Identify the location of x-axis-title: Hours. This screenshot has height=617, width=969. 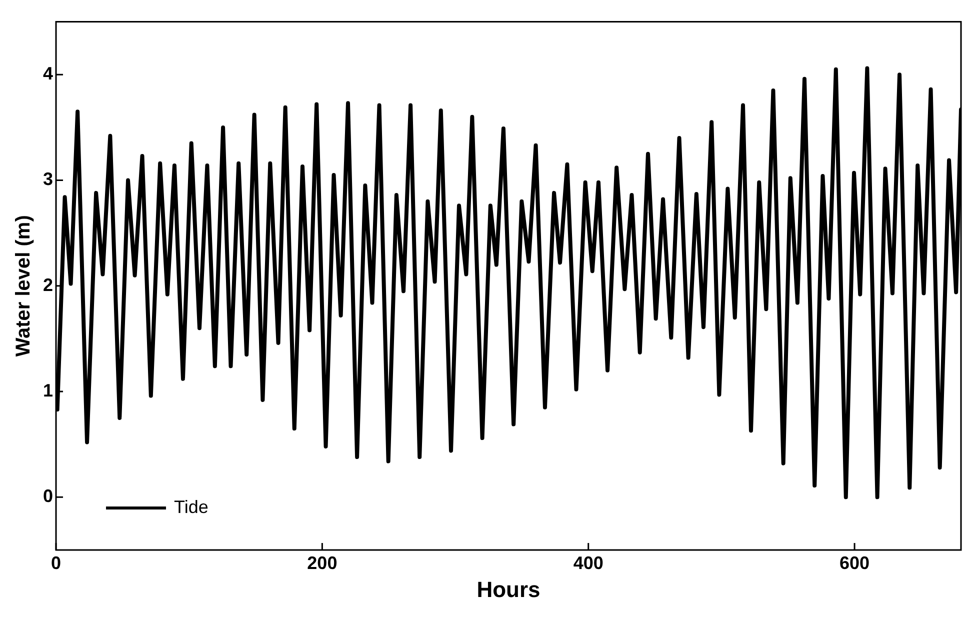
(508, 589).